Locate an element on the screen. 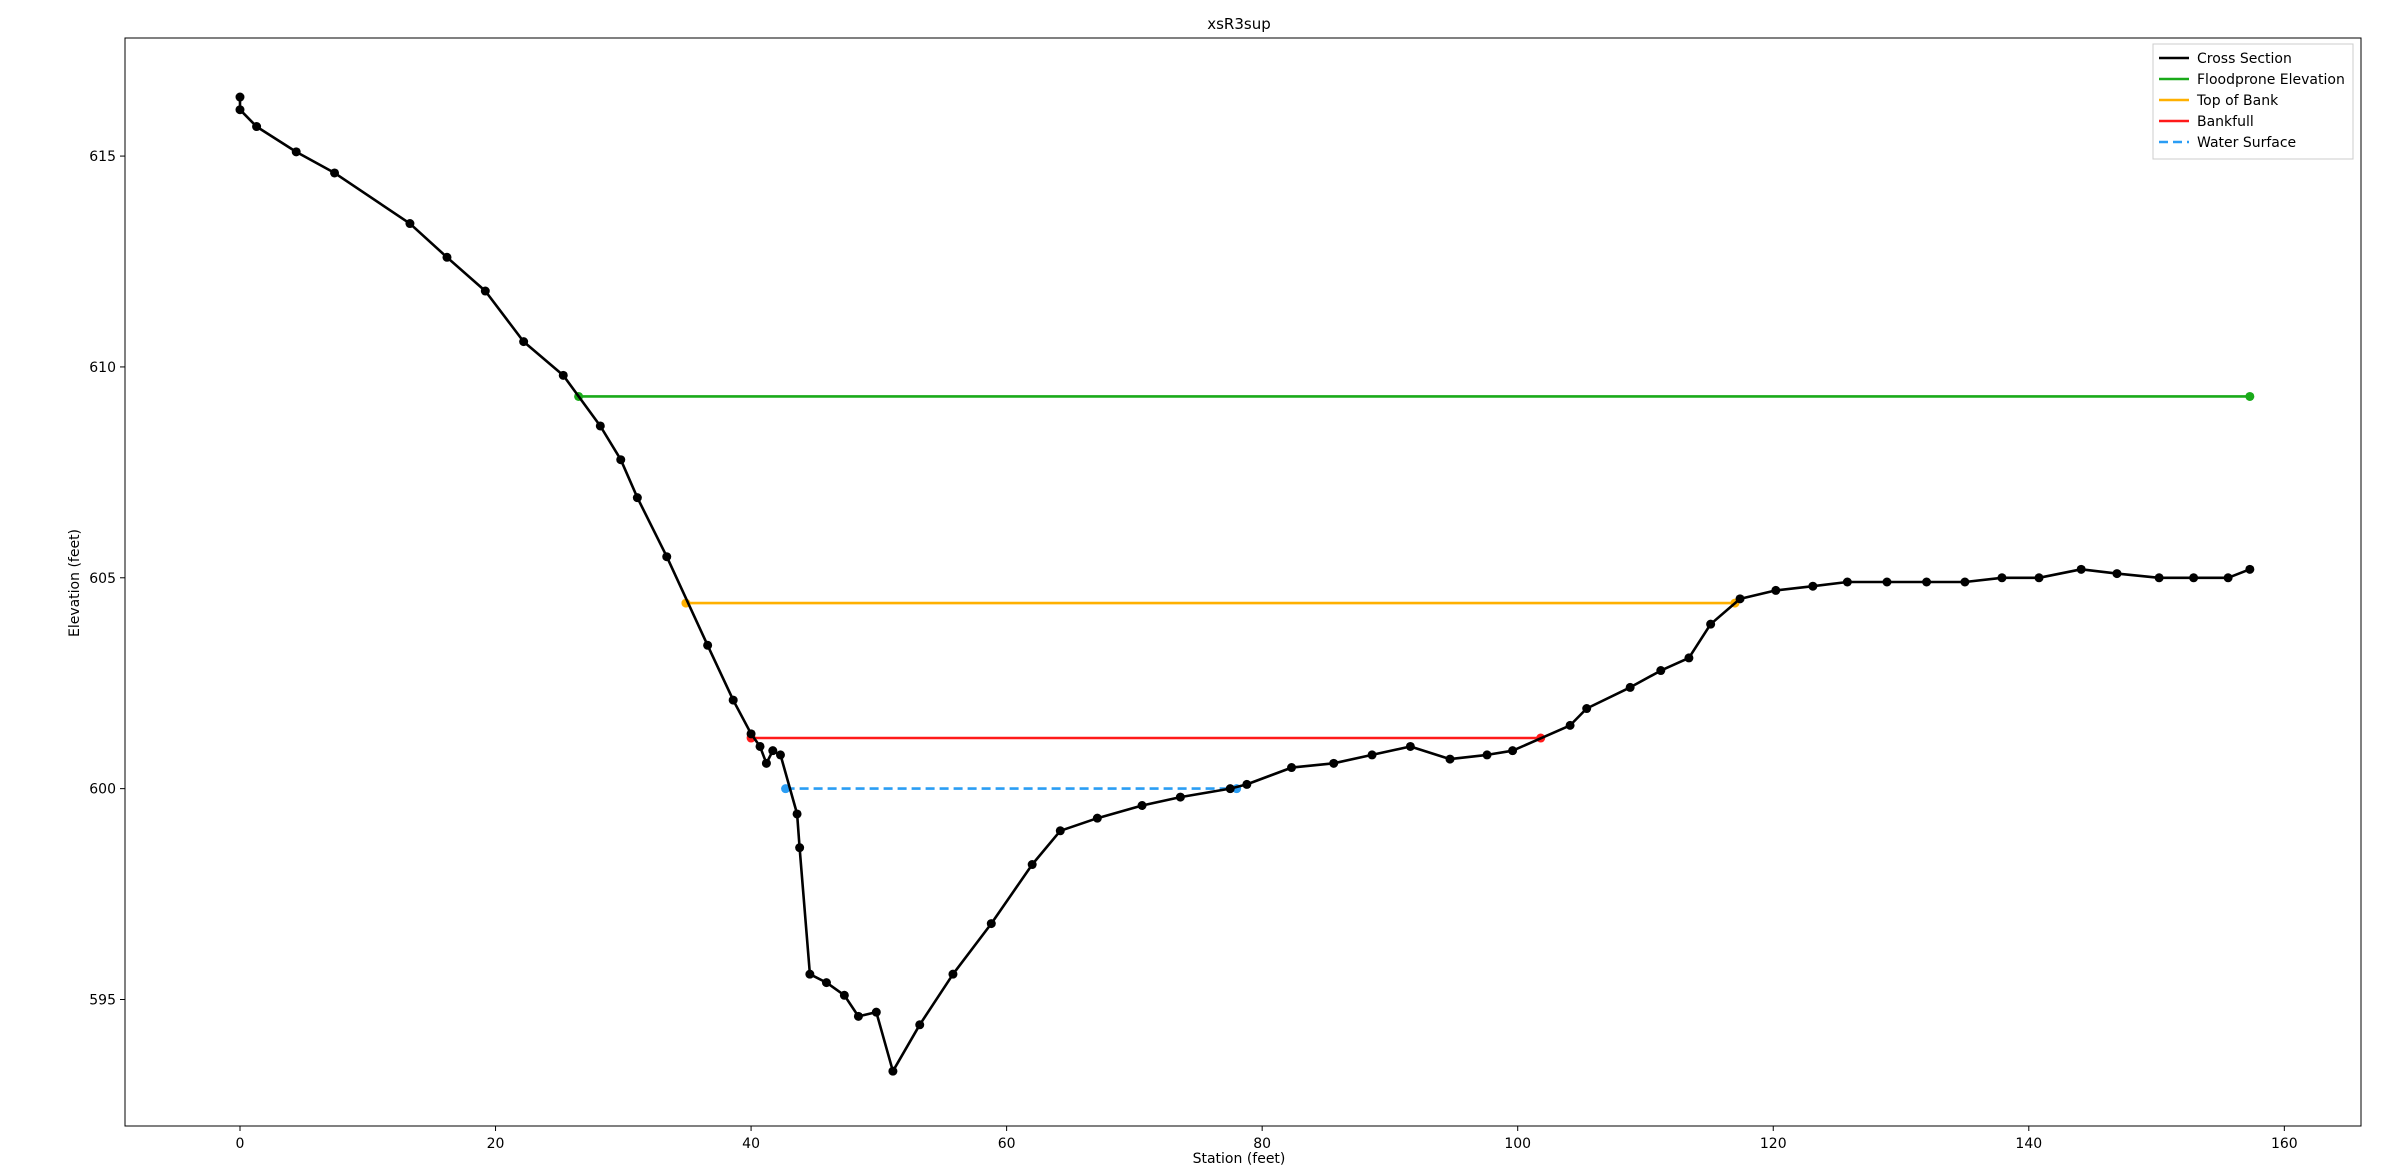 This screenshot has height=1170, width=2391. y-tick-label: 605 is located at coordinates (102, 579).